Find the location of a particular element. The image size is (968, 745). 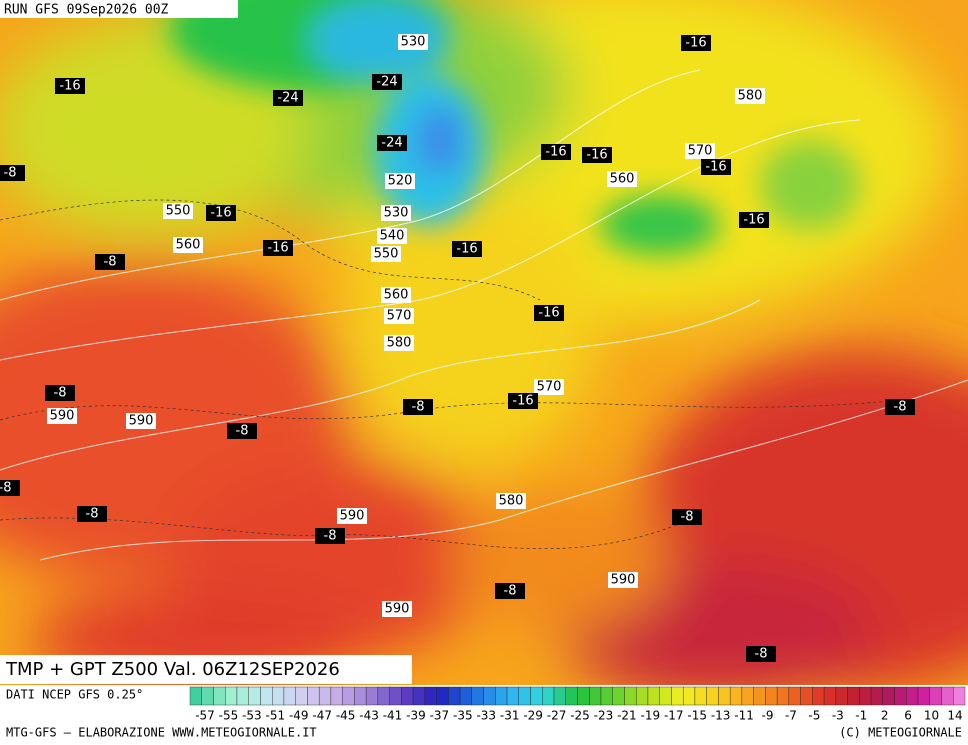

scale-label: -41 is located at coordinates (393, 716).